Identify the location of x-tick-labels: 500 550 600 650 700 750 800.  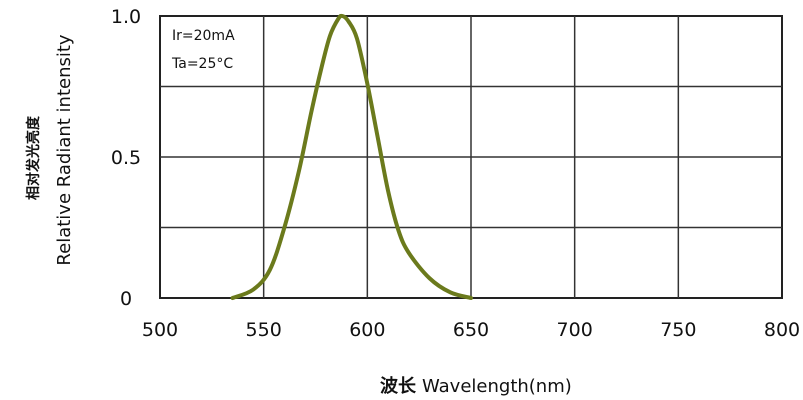
(471, 330).